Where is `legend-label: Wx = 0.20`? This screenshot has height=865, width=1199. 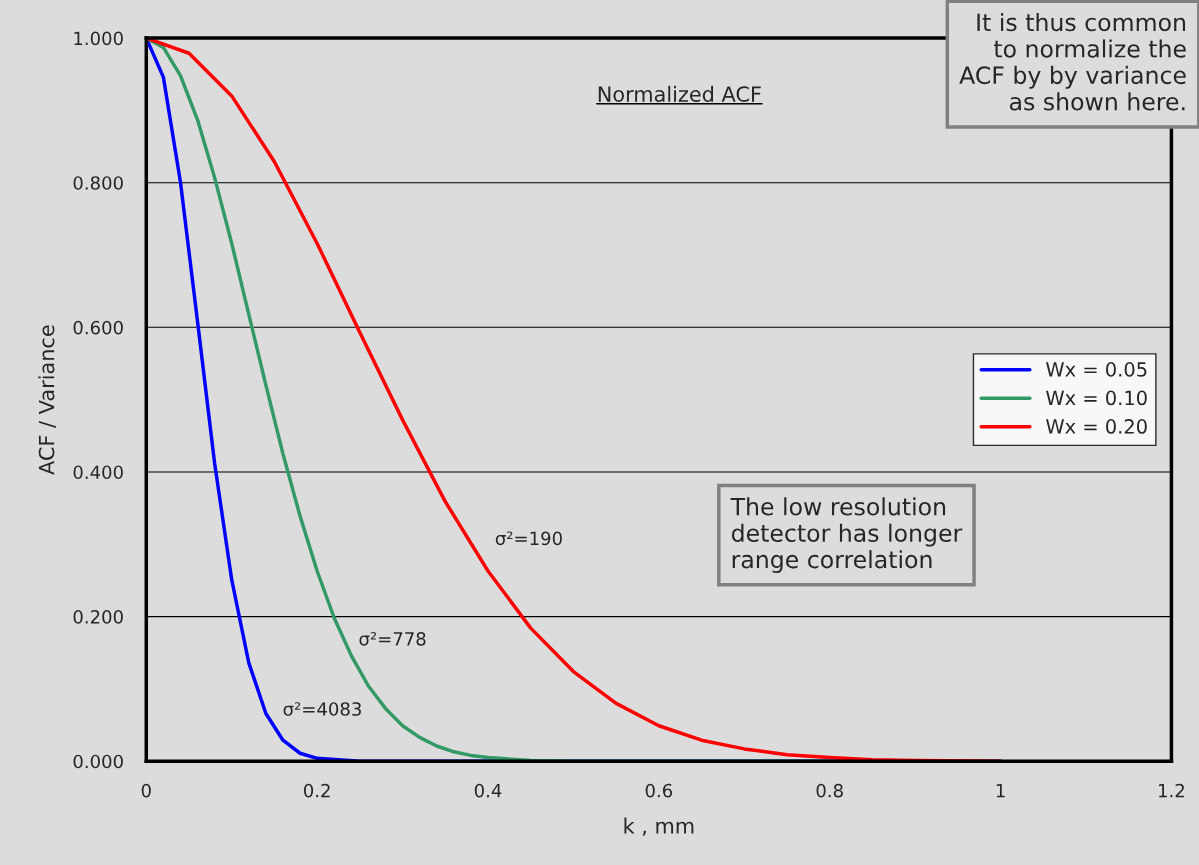
legend-label: Wx = 0.20 is located at coordinates (1096, 426).